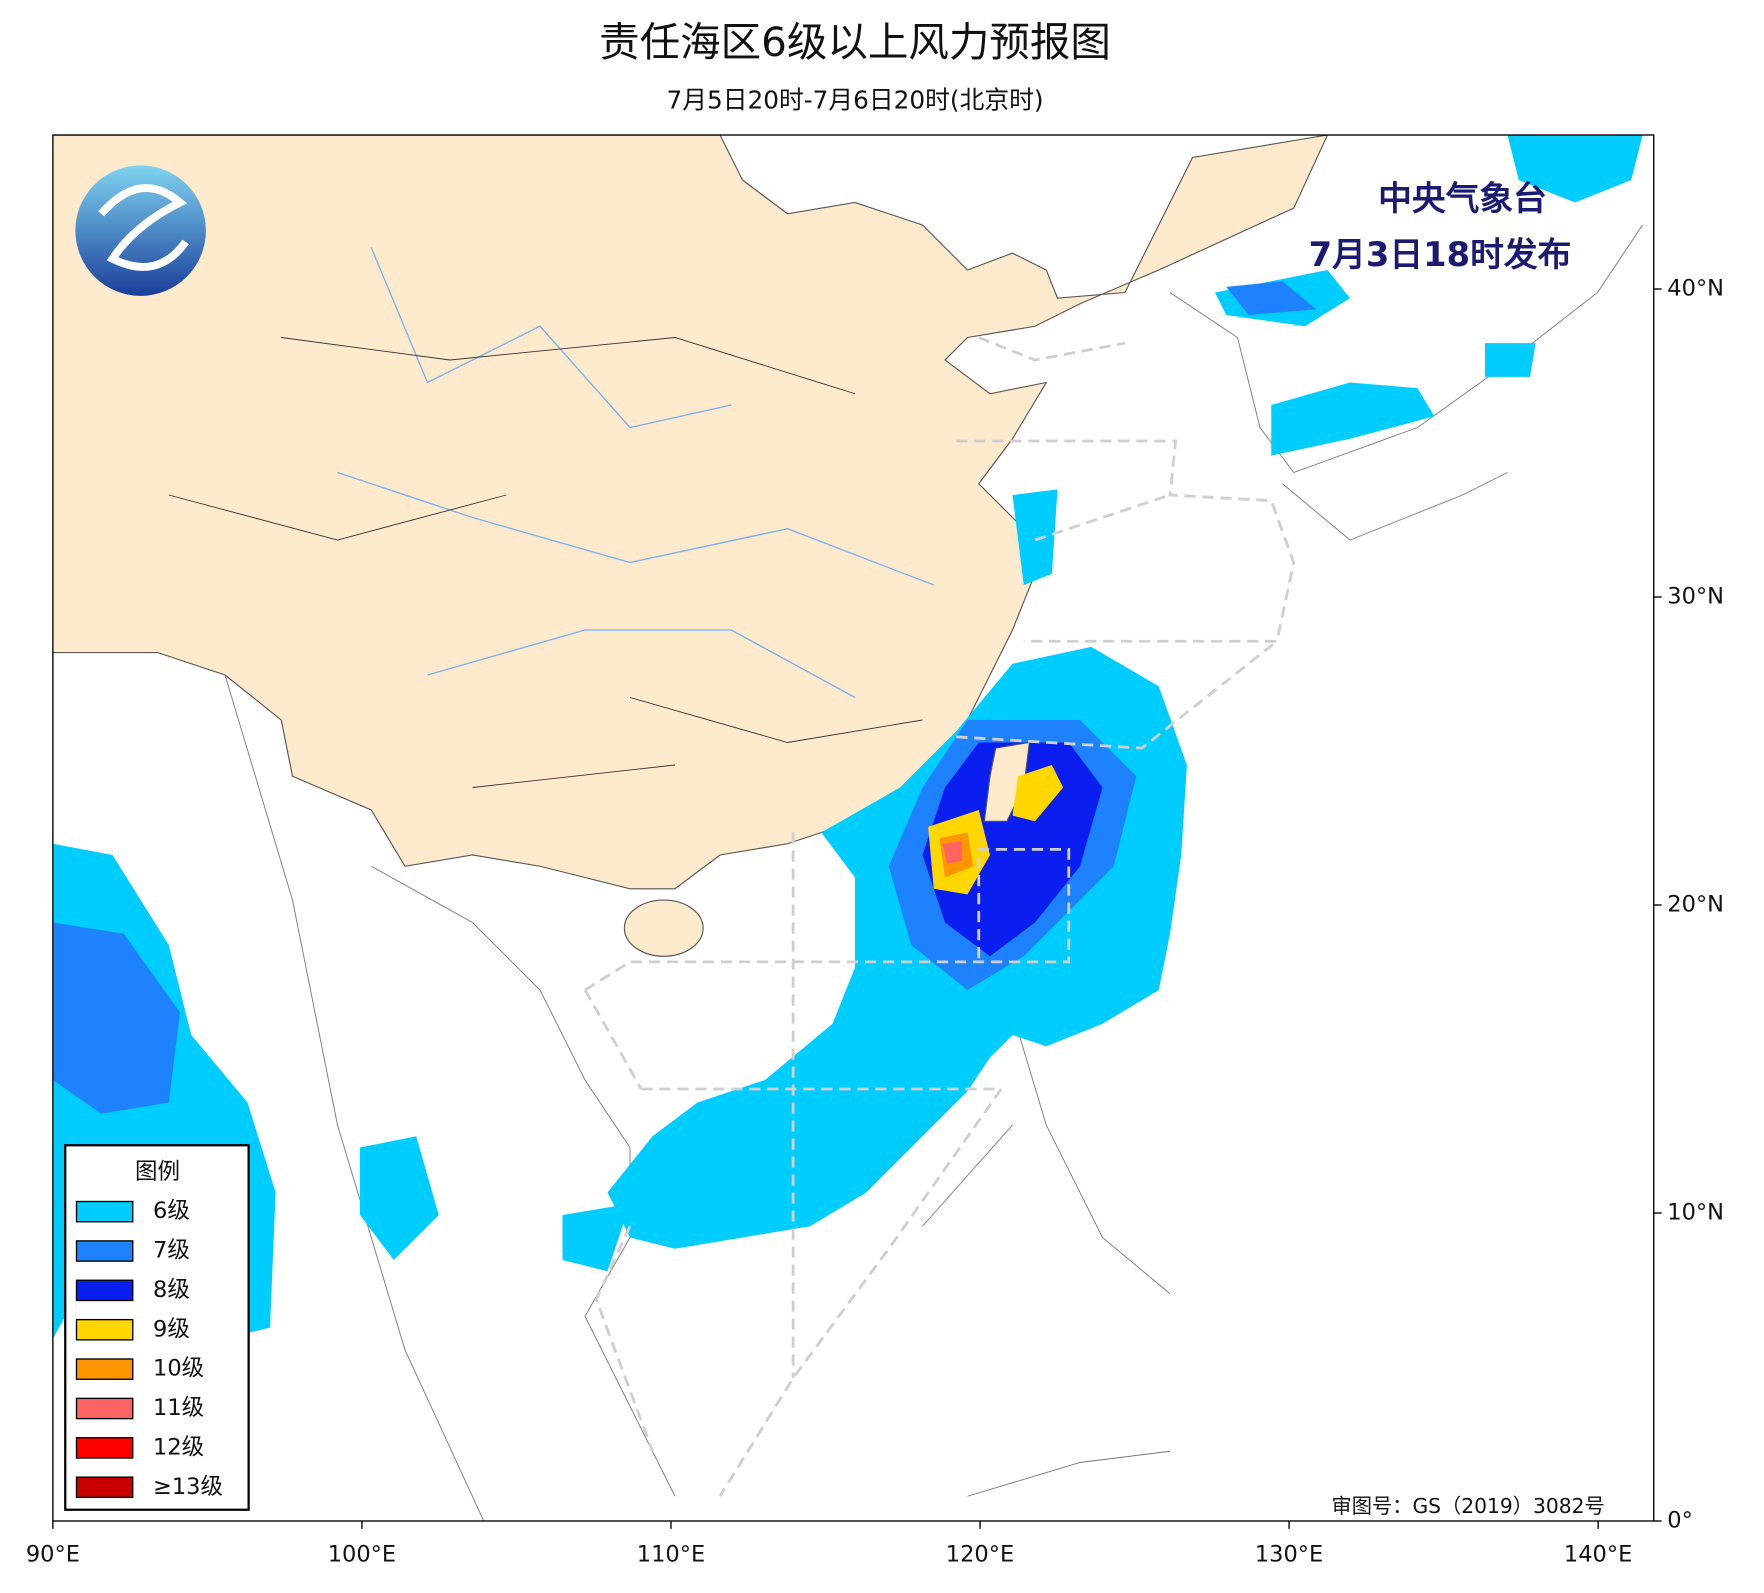 This screenshot has width=1764, height=1593. What do you see at coordinates (157, 1172) in the screenshot?
I see `legend-title: 图例` at bounding box center [157, 1172].